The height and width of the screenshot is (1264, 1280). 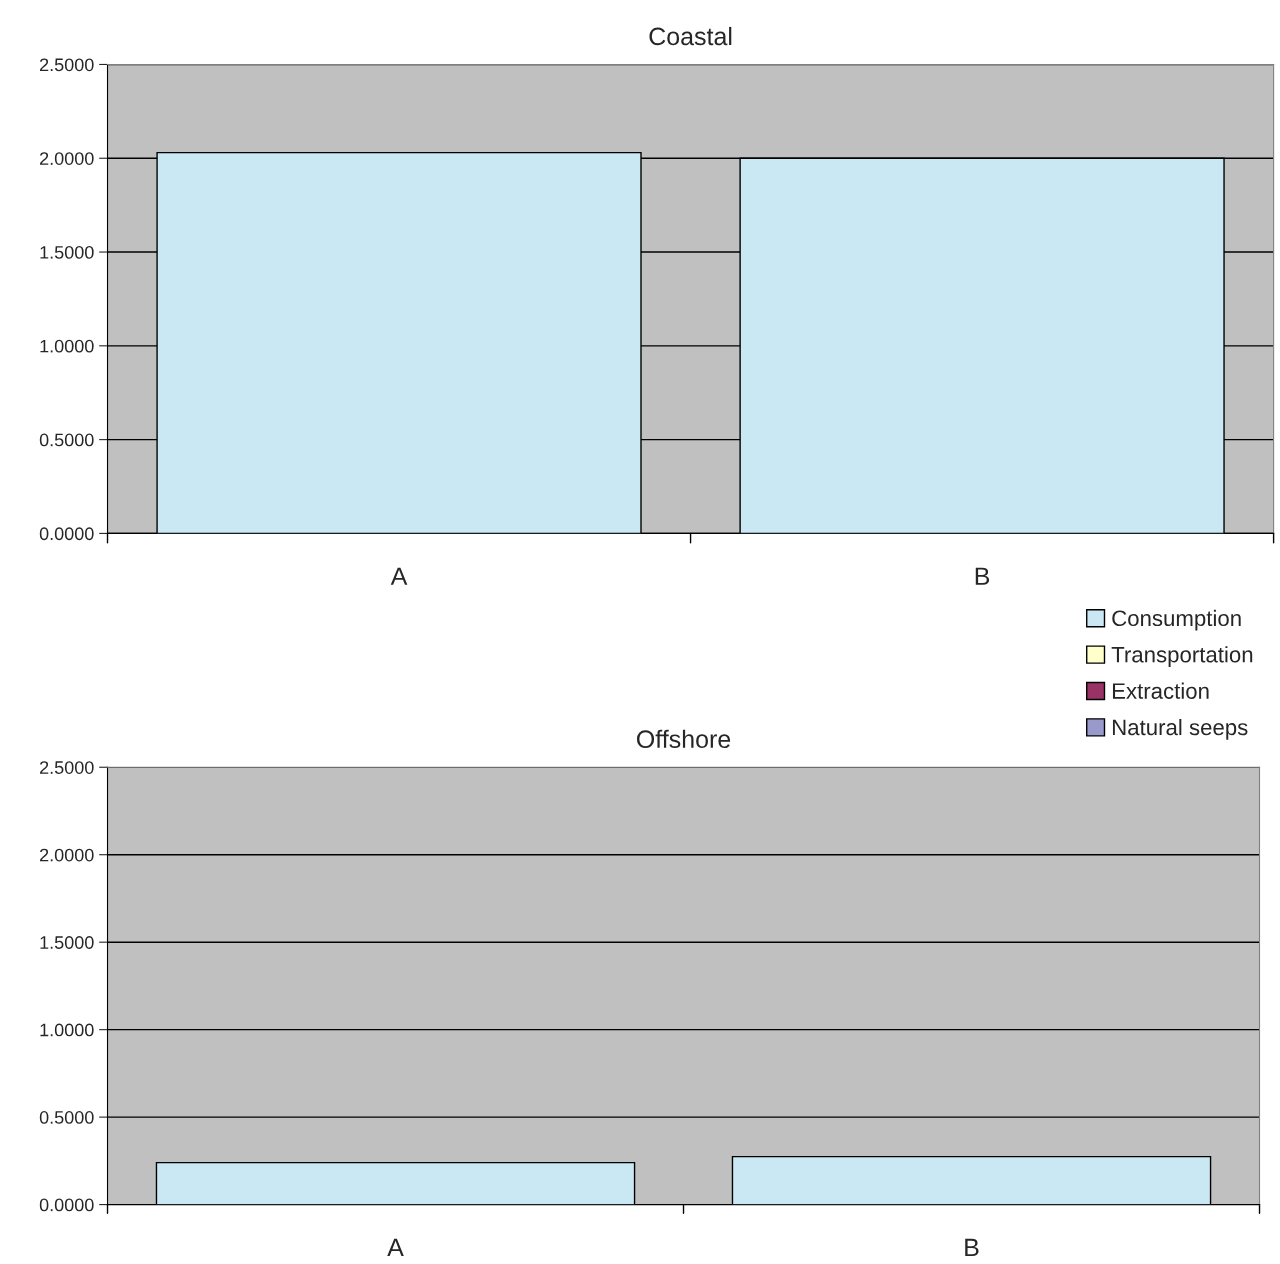 What do you see at coordinates (690, 36) in the screenshot?
I see `chart-title: Coastal` at bounding box center [690, 36].